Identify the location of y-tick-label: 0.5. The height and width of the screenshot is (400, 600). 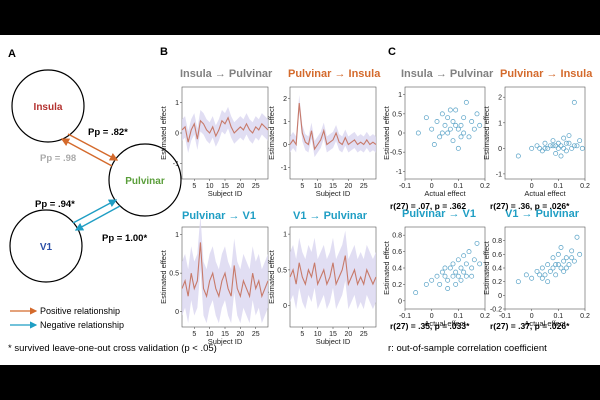
(282, 270).